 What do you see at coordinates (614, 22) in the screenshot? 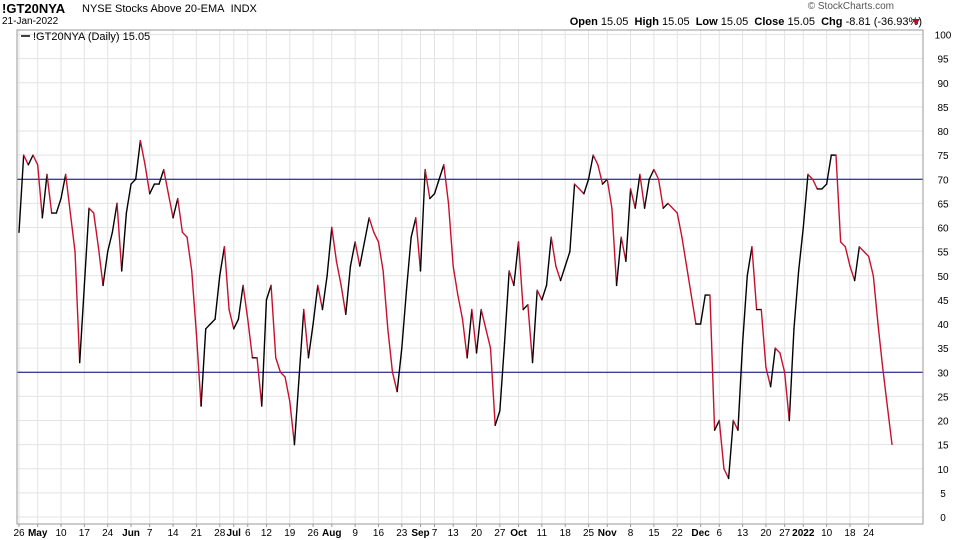
I see `open-value: 15.05` at bounding box center [614, 22].